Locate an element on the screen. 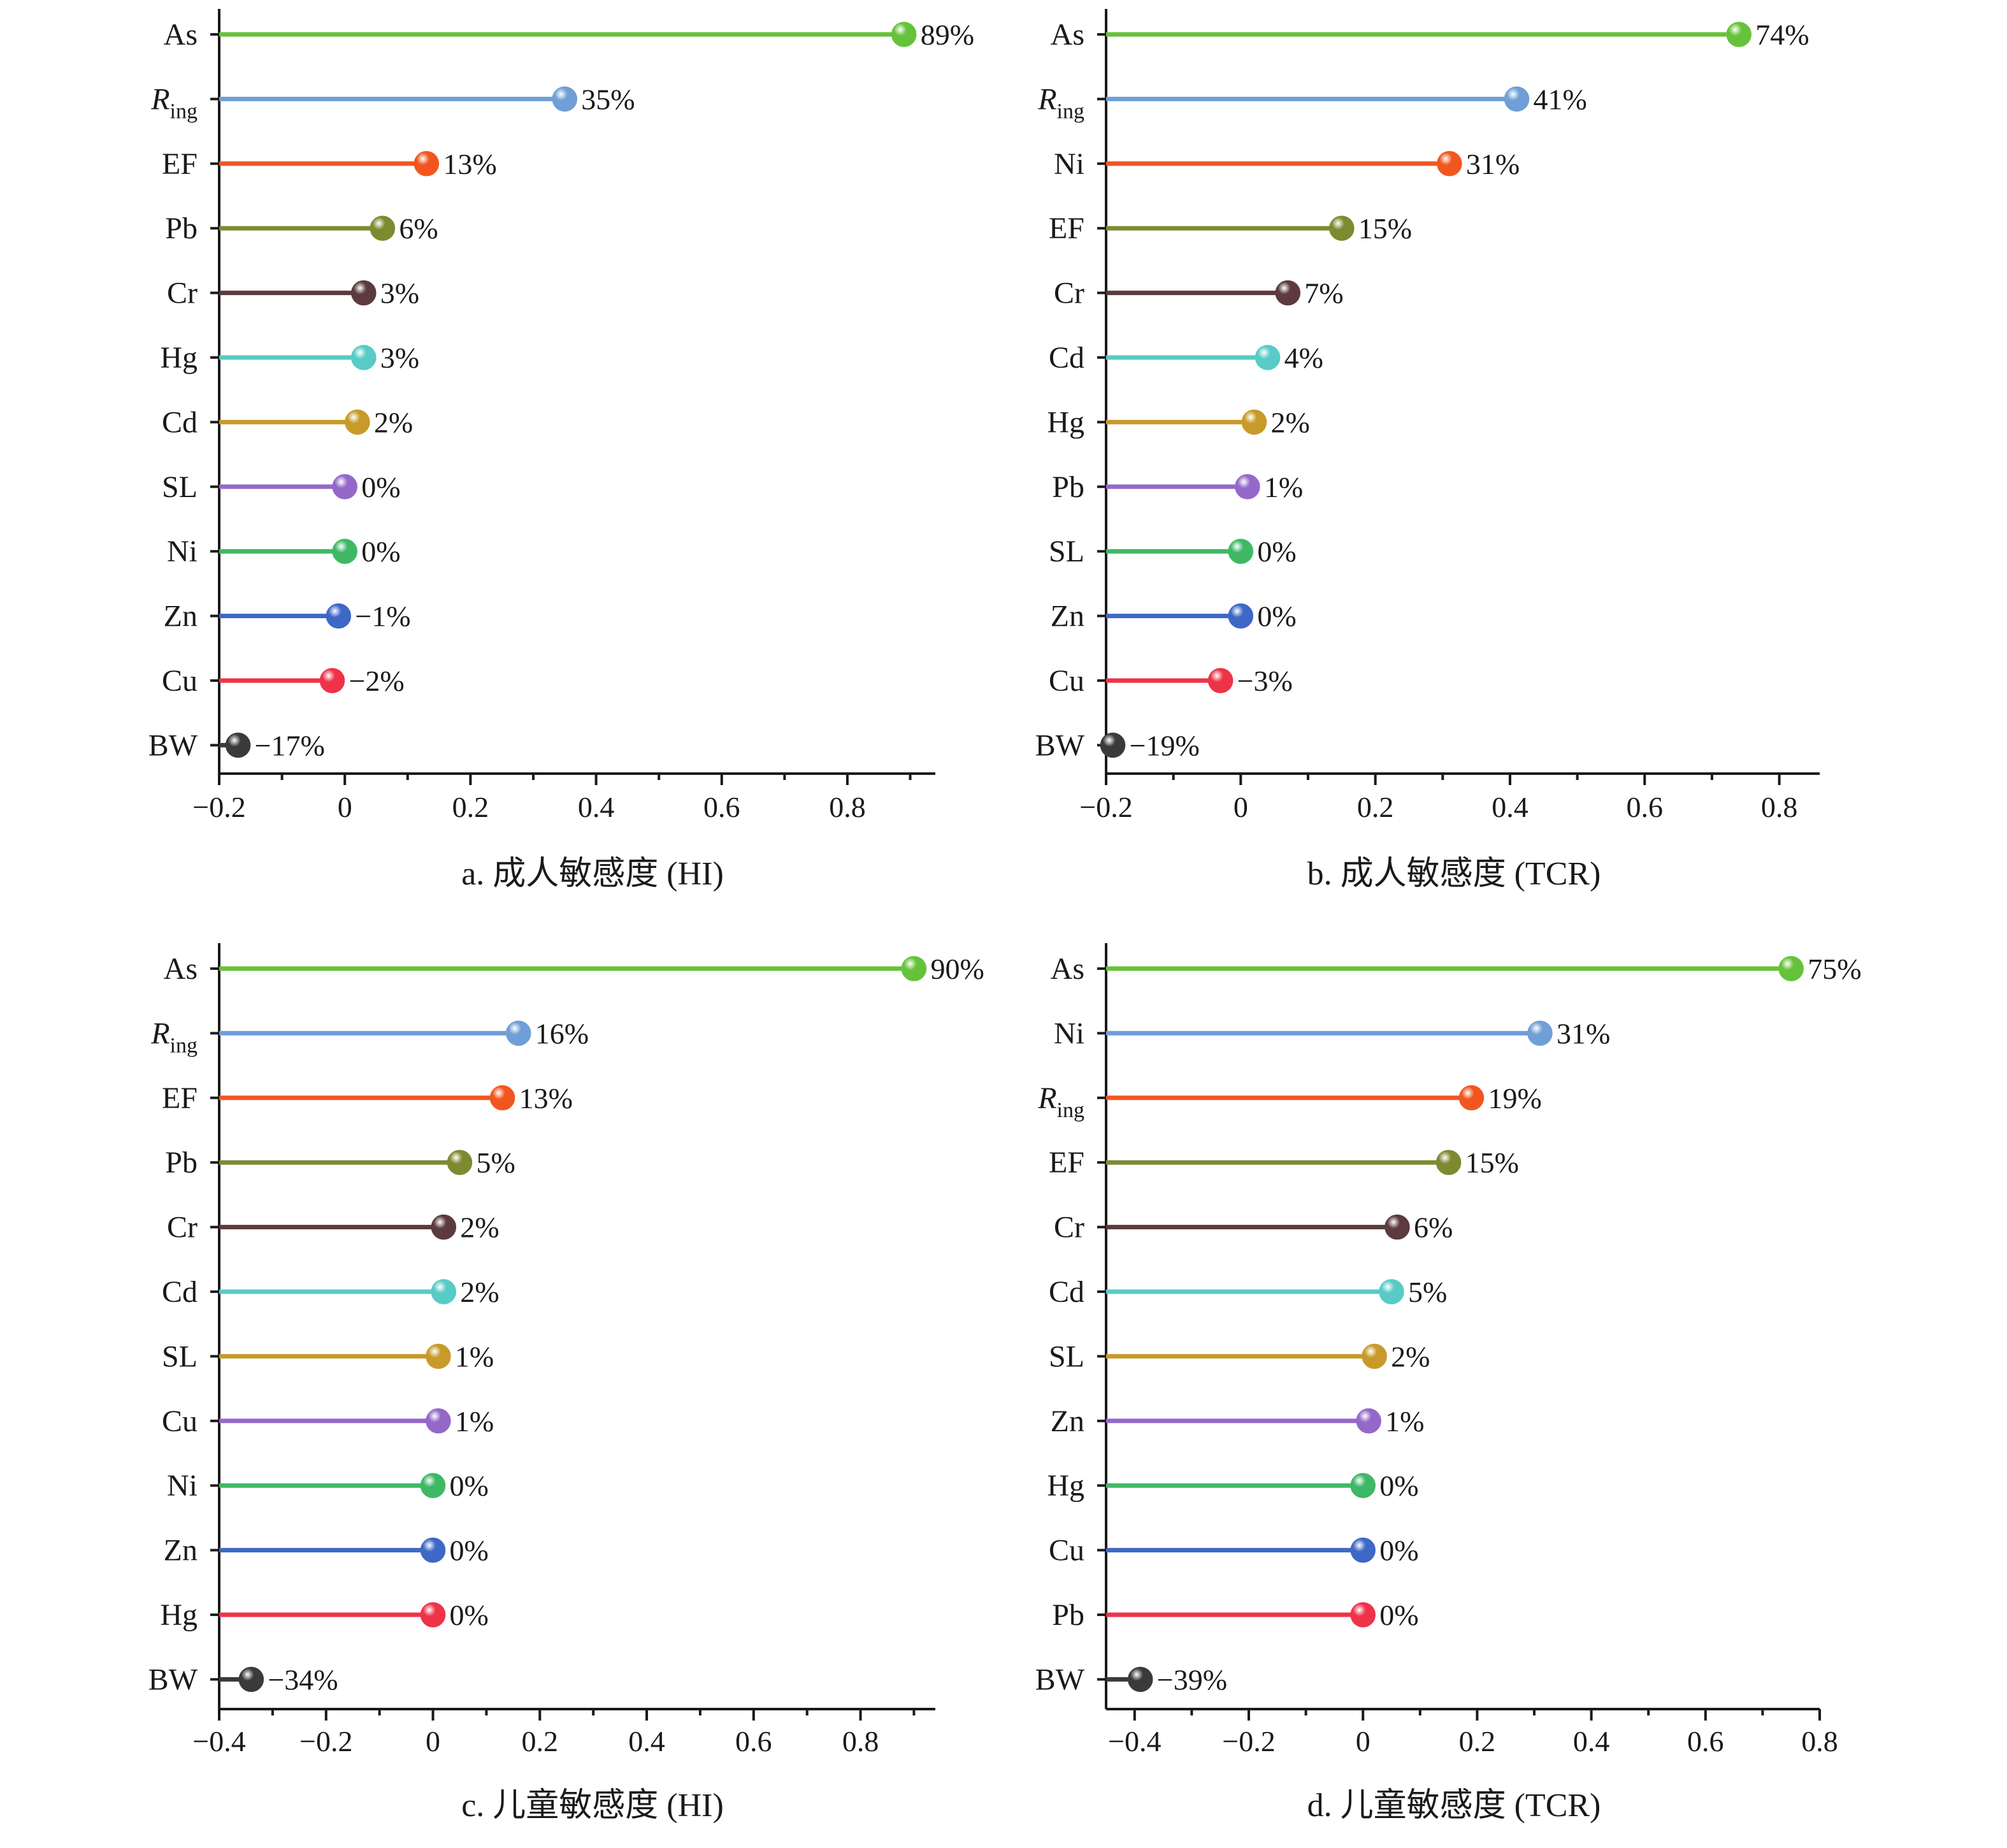 Image resolution: width=2007 pixels, height=1848 pixels. value-label: 31% is located at coordinates (1493, 164).